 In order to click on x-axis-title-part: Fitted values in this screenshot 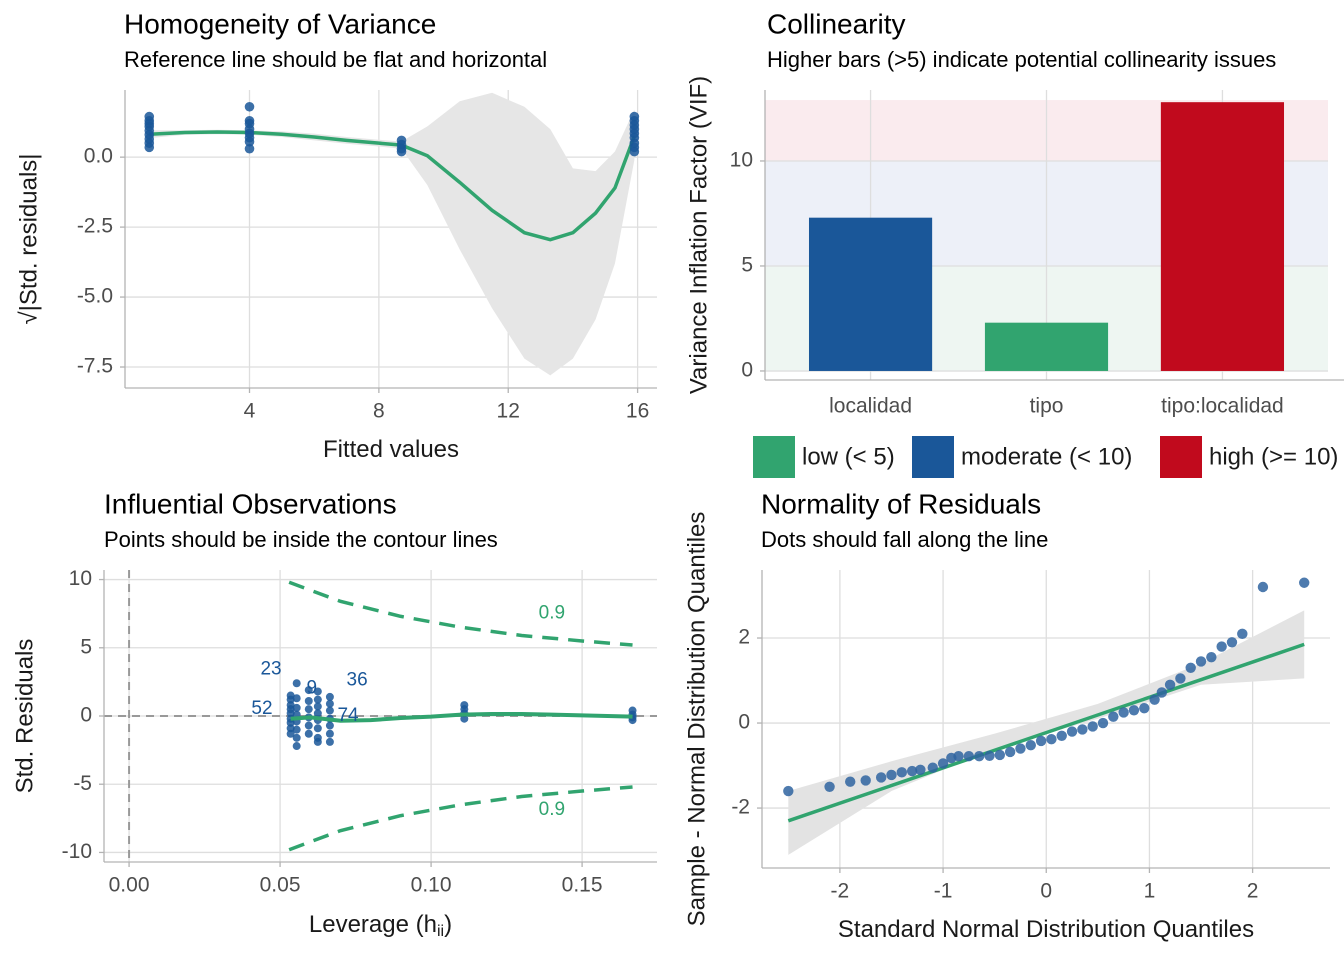, I will do `click(391, 449)`.